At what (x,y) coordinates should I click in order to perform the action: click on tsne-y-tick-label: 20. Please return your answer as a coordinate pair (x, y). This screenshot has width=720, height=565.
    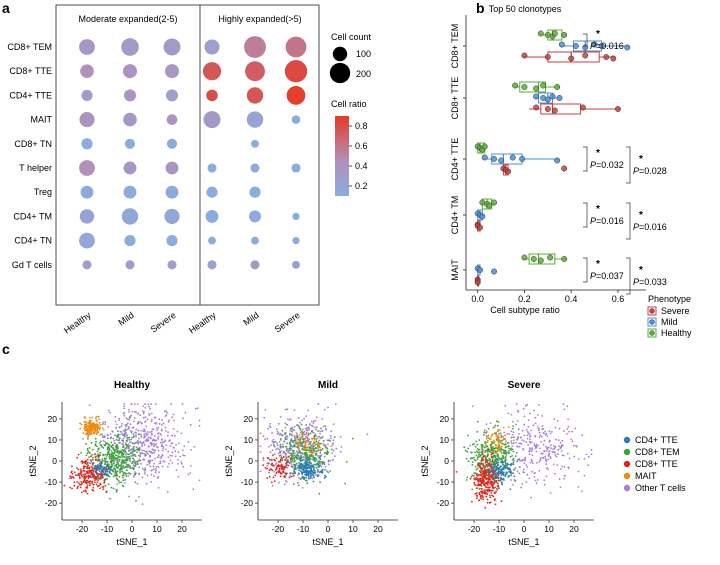
    Looking at the image, I should click on (445, 419).